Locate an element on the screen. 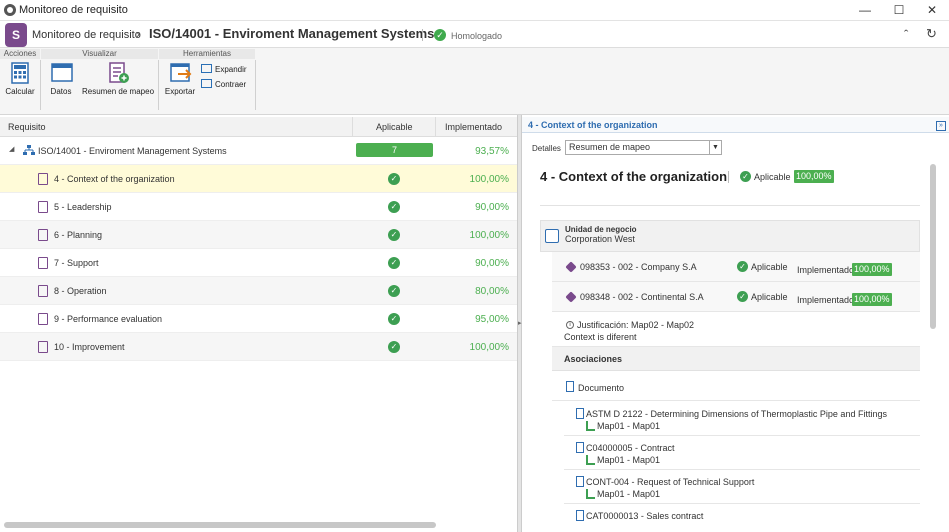 The width and height of the screenshot is (949, 532). grid-header: Requisito Aplicable Implementado is located at coordinates (258, 127).